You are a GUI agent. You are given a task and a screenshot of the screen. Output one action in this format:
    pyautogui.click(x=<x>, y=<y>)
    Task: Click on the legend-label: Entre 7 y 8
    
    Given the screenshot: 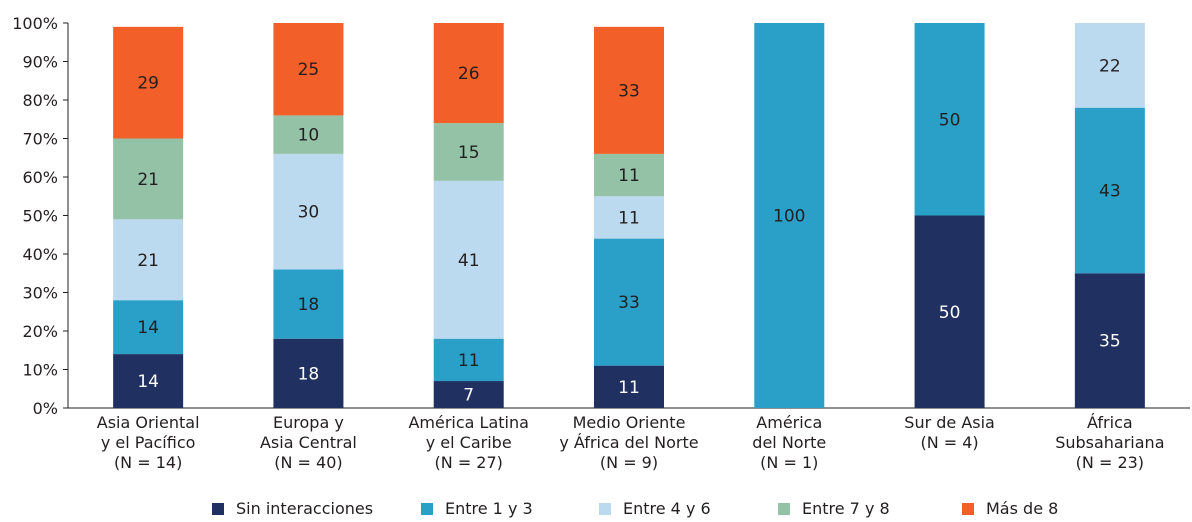 What is the action you would take?
    pyautogui.click(x=846, y=508)
    